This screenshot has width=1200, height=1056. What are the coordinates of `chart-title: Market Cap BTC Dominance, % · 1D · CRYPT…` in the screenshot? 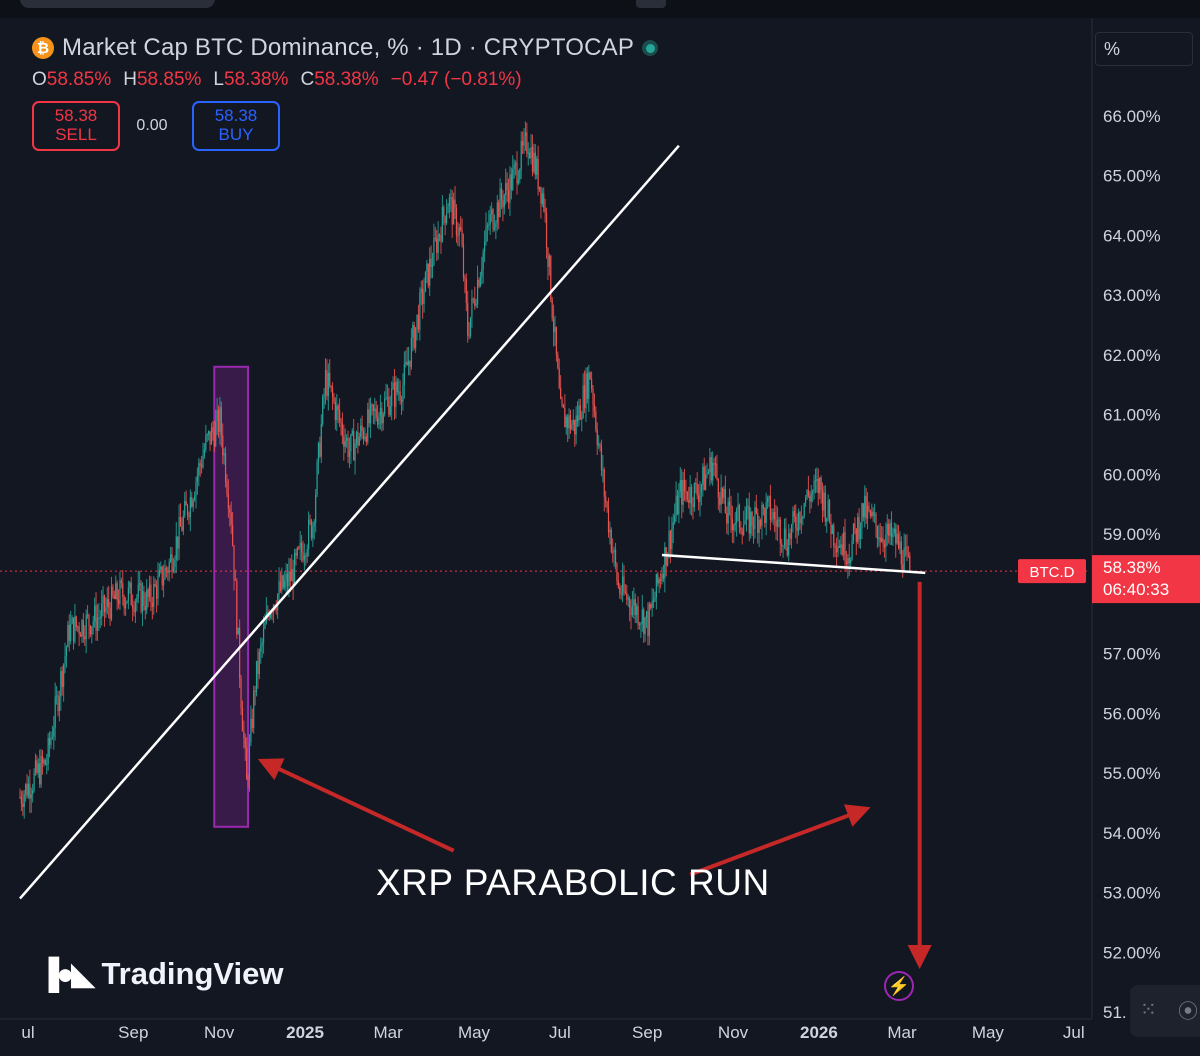 It's located at (348, 47).